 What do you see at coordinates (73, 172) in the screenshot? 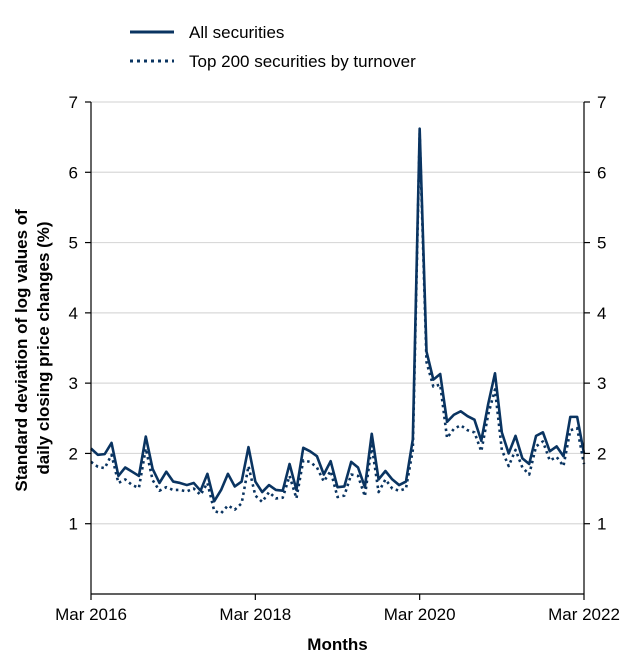
I see `y-tick-label-left-6: 6` at bounding box center [73, 172].